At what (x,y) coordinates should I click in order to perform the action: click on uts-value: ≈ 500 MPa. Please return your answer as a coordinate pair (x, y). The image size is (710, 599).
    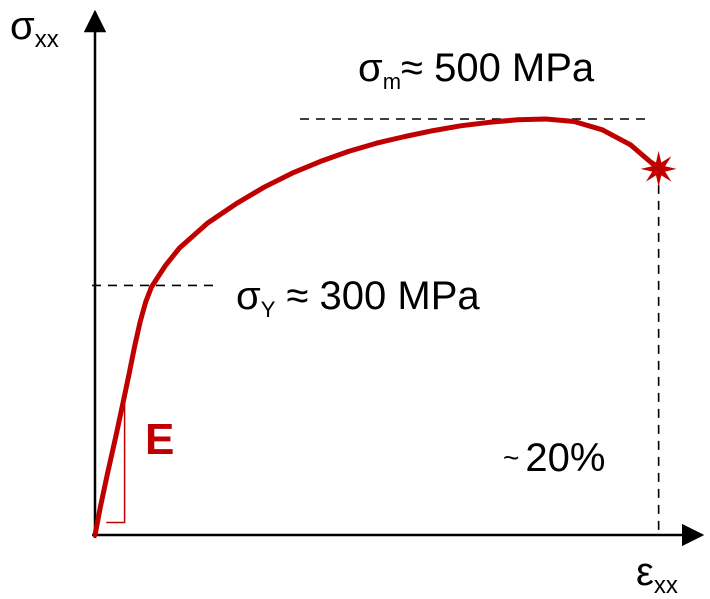
    Looking at the image, I should click on (498, 68).